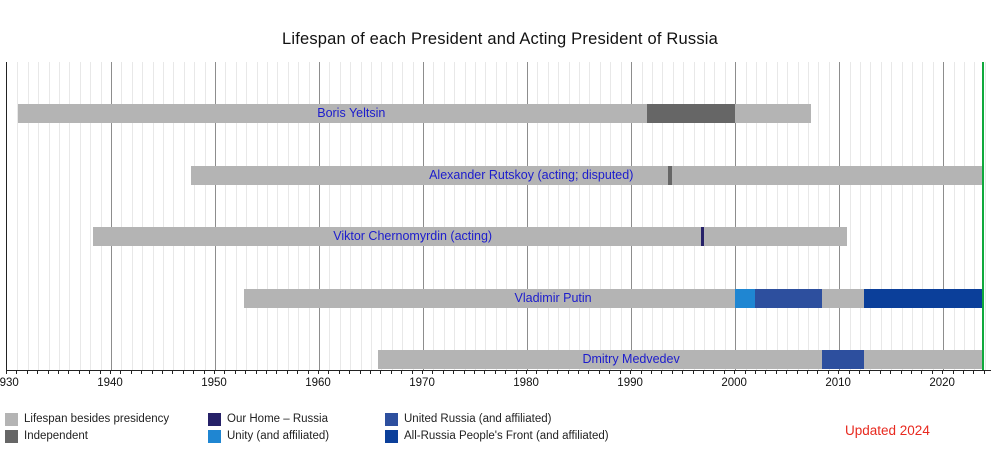  Describe the element at coordinates (214, 383) in the screenshot. I see `axis-tick-label: 1950` at that location.